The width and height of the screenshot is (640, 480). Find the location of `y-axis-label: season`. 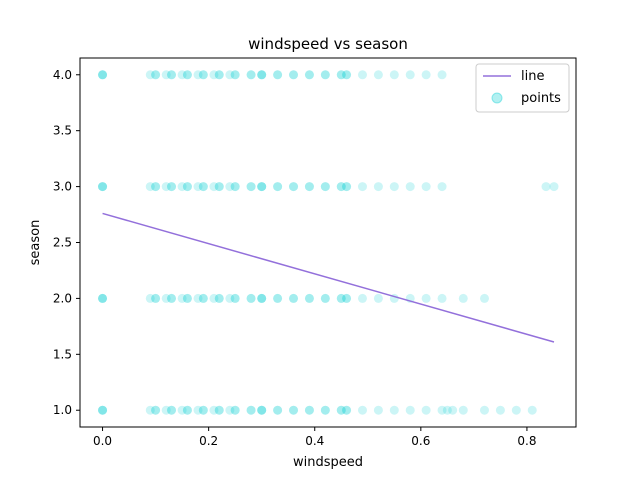

y-axis-label: season is located at coordinates (35, 243).